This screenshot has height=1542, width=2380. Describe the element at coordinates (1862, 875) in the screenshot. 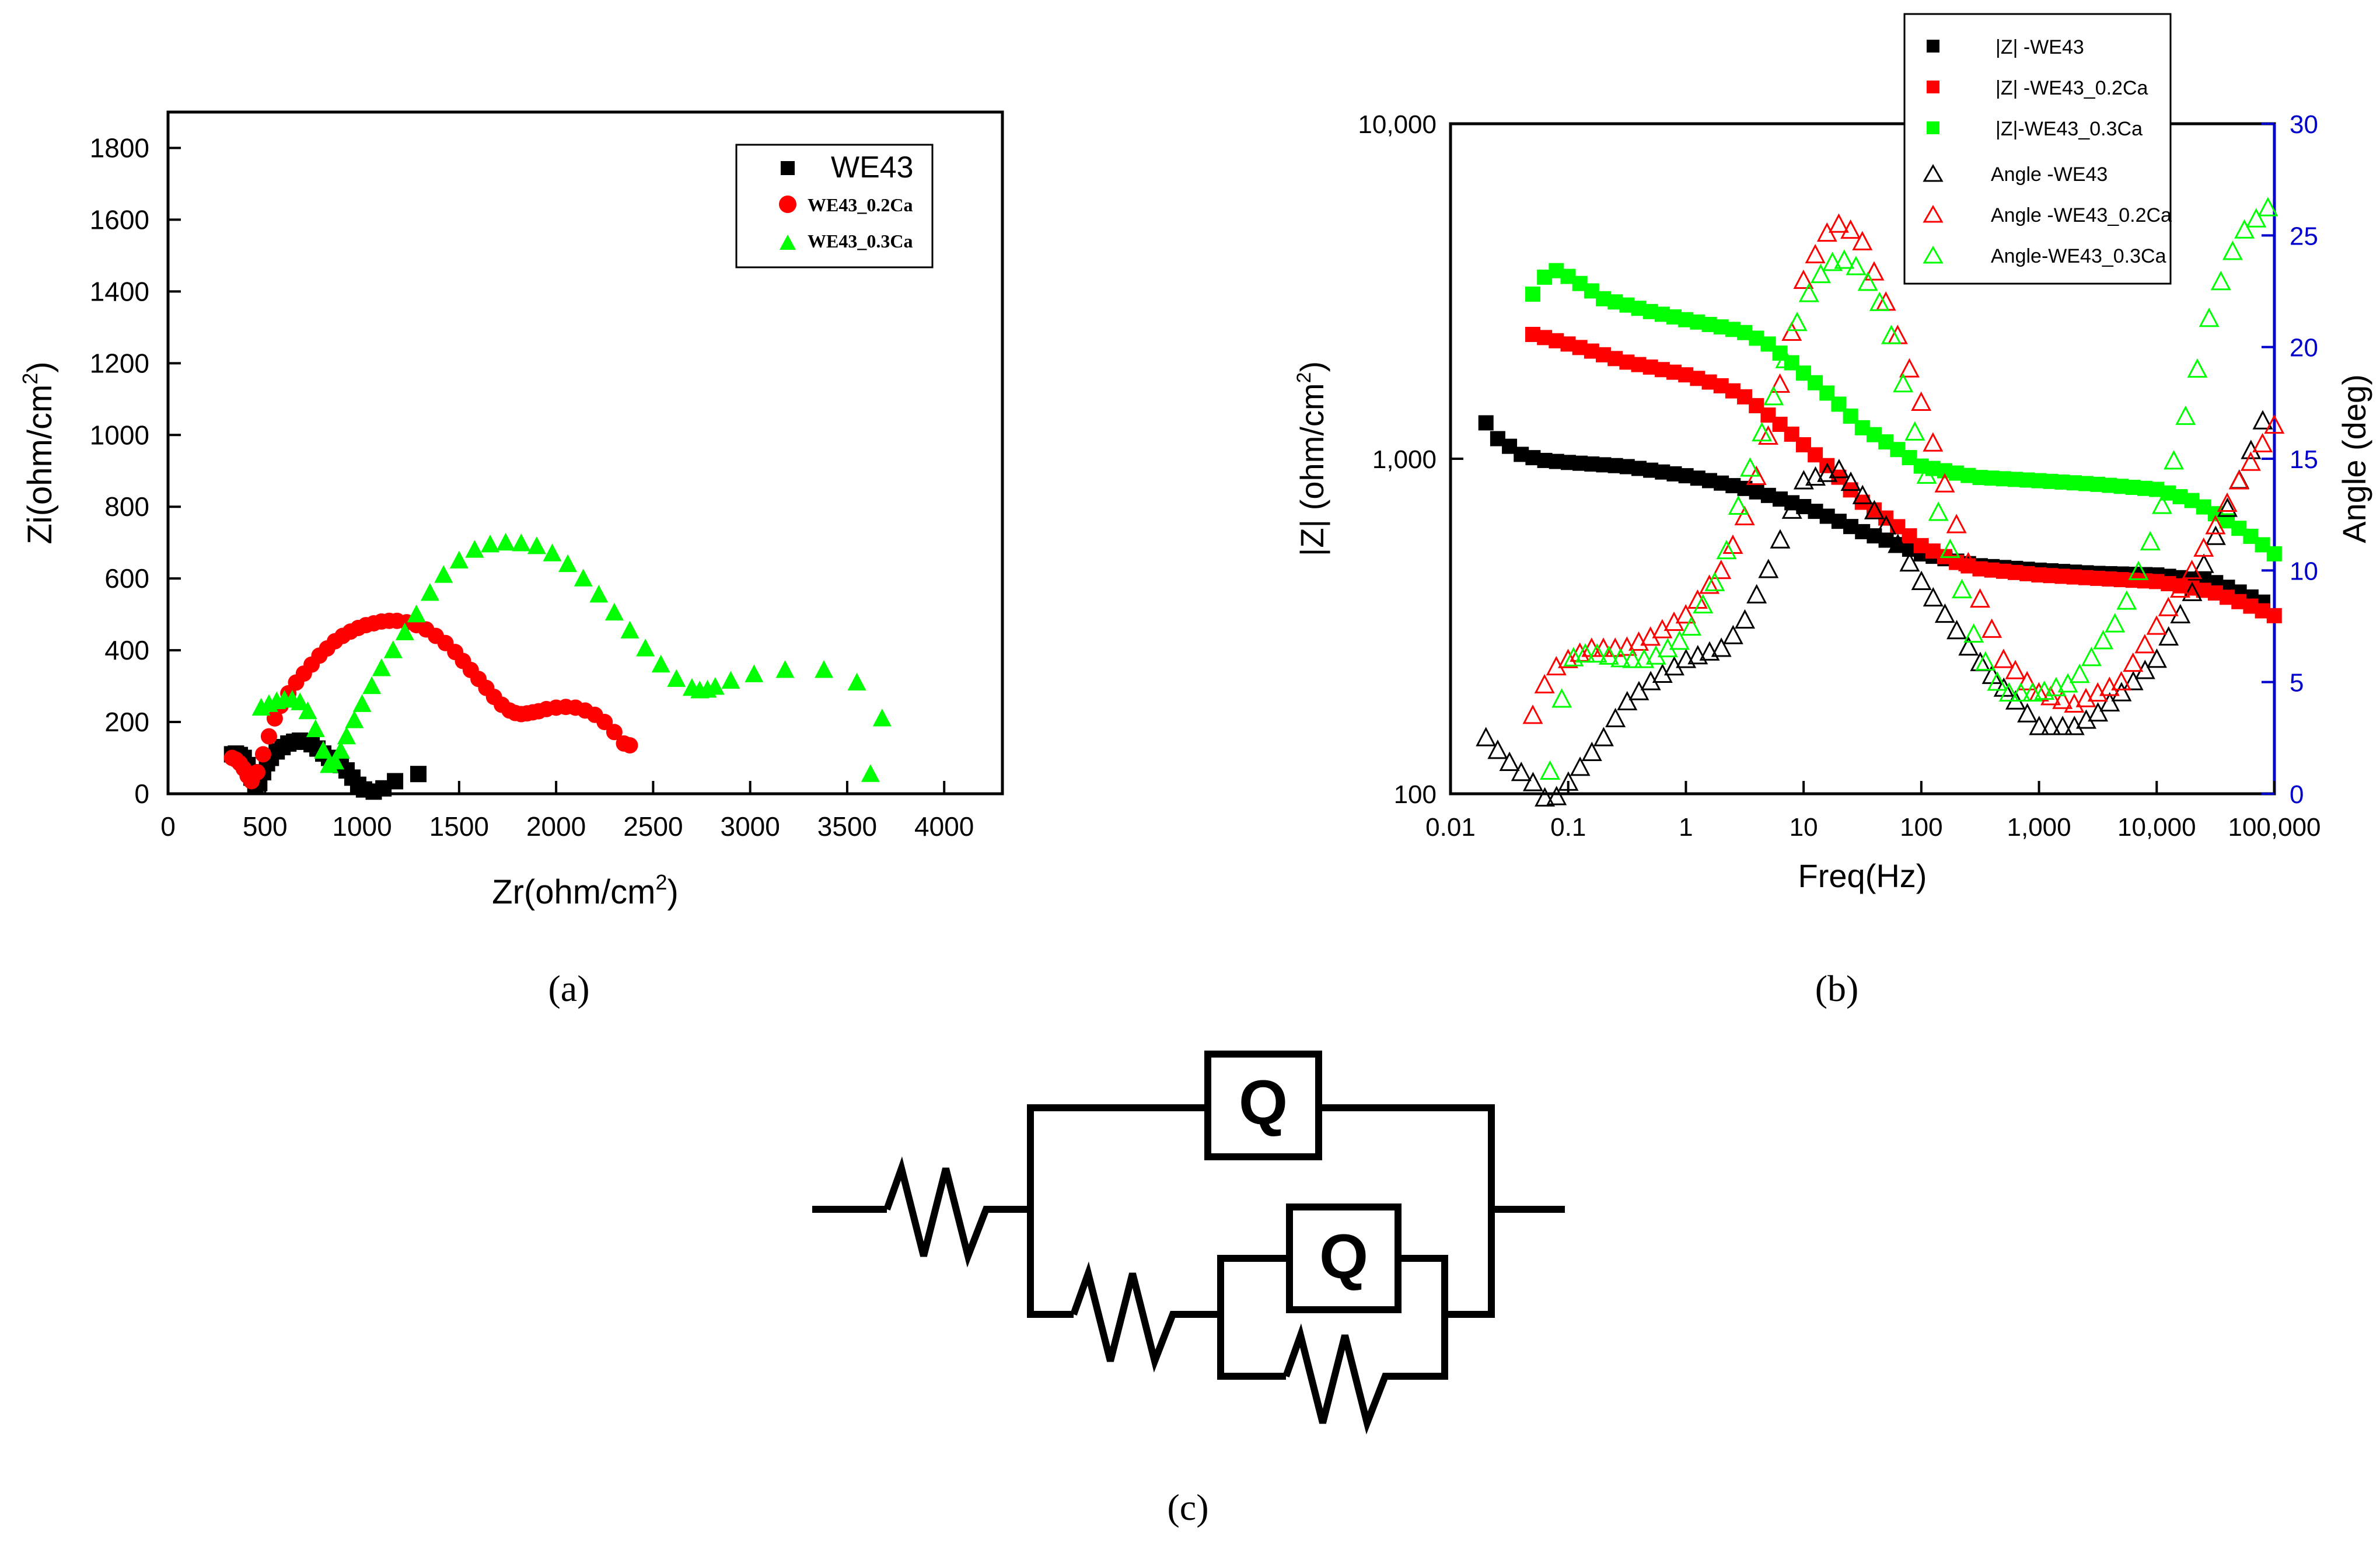

I see `bode-x-axis-label: Freq(Hz)` at that location.